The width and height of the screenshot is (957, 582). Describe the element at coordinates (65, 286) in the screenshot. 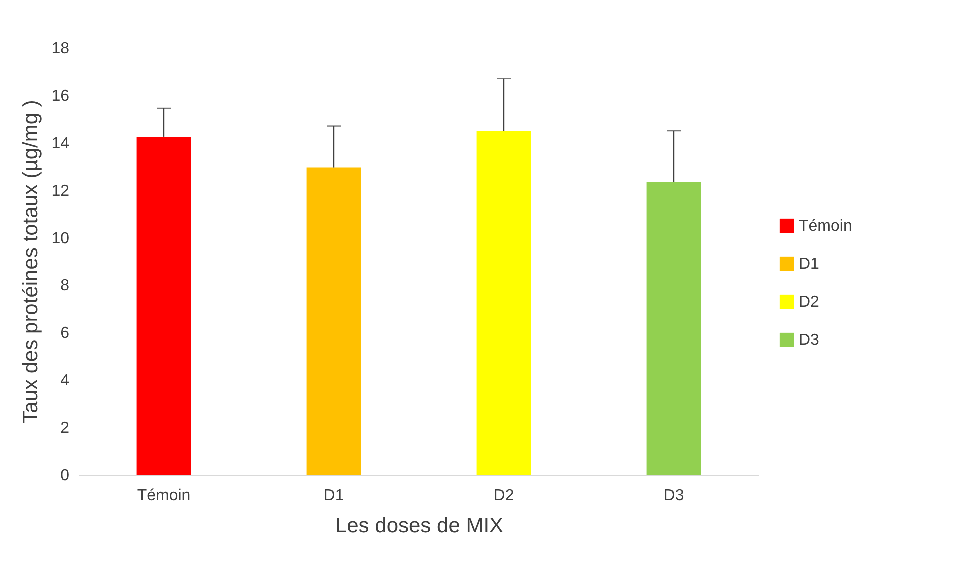

I see `y-tick-label: 8` at that location.